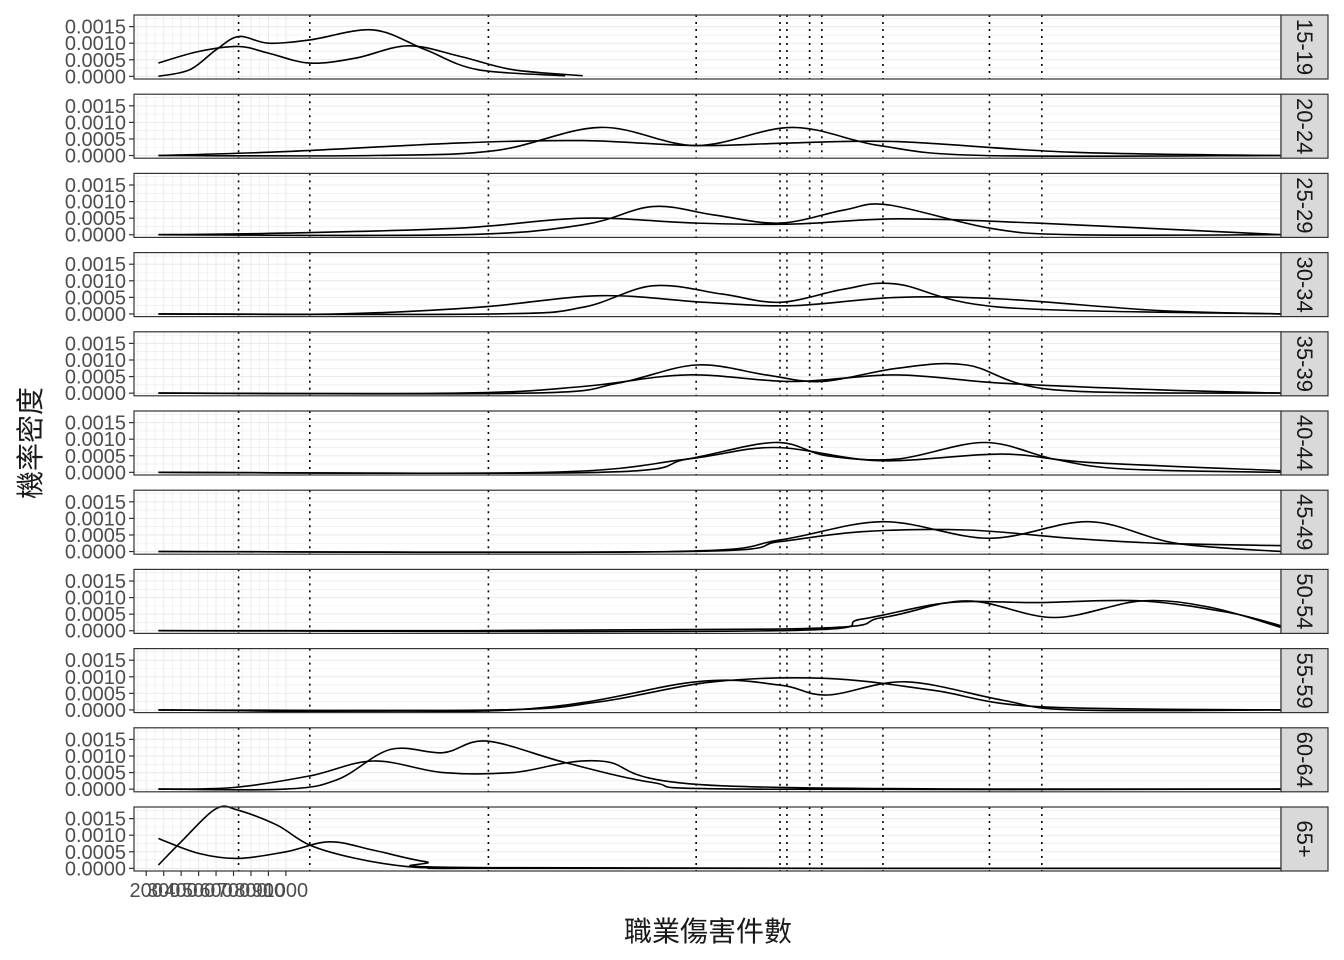 Image resolution: width=1344 pixels, height=960 pixels. I want to click on facet-label: 55-59, so click(1304, 680).